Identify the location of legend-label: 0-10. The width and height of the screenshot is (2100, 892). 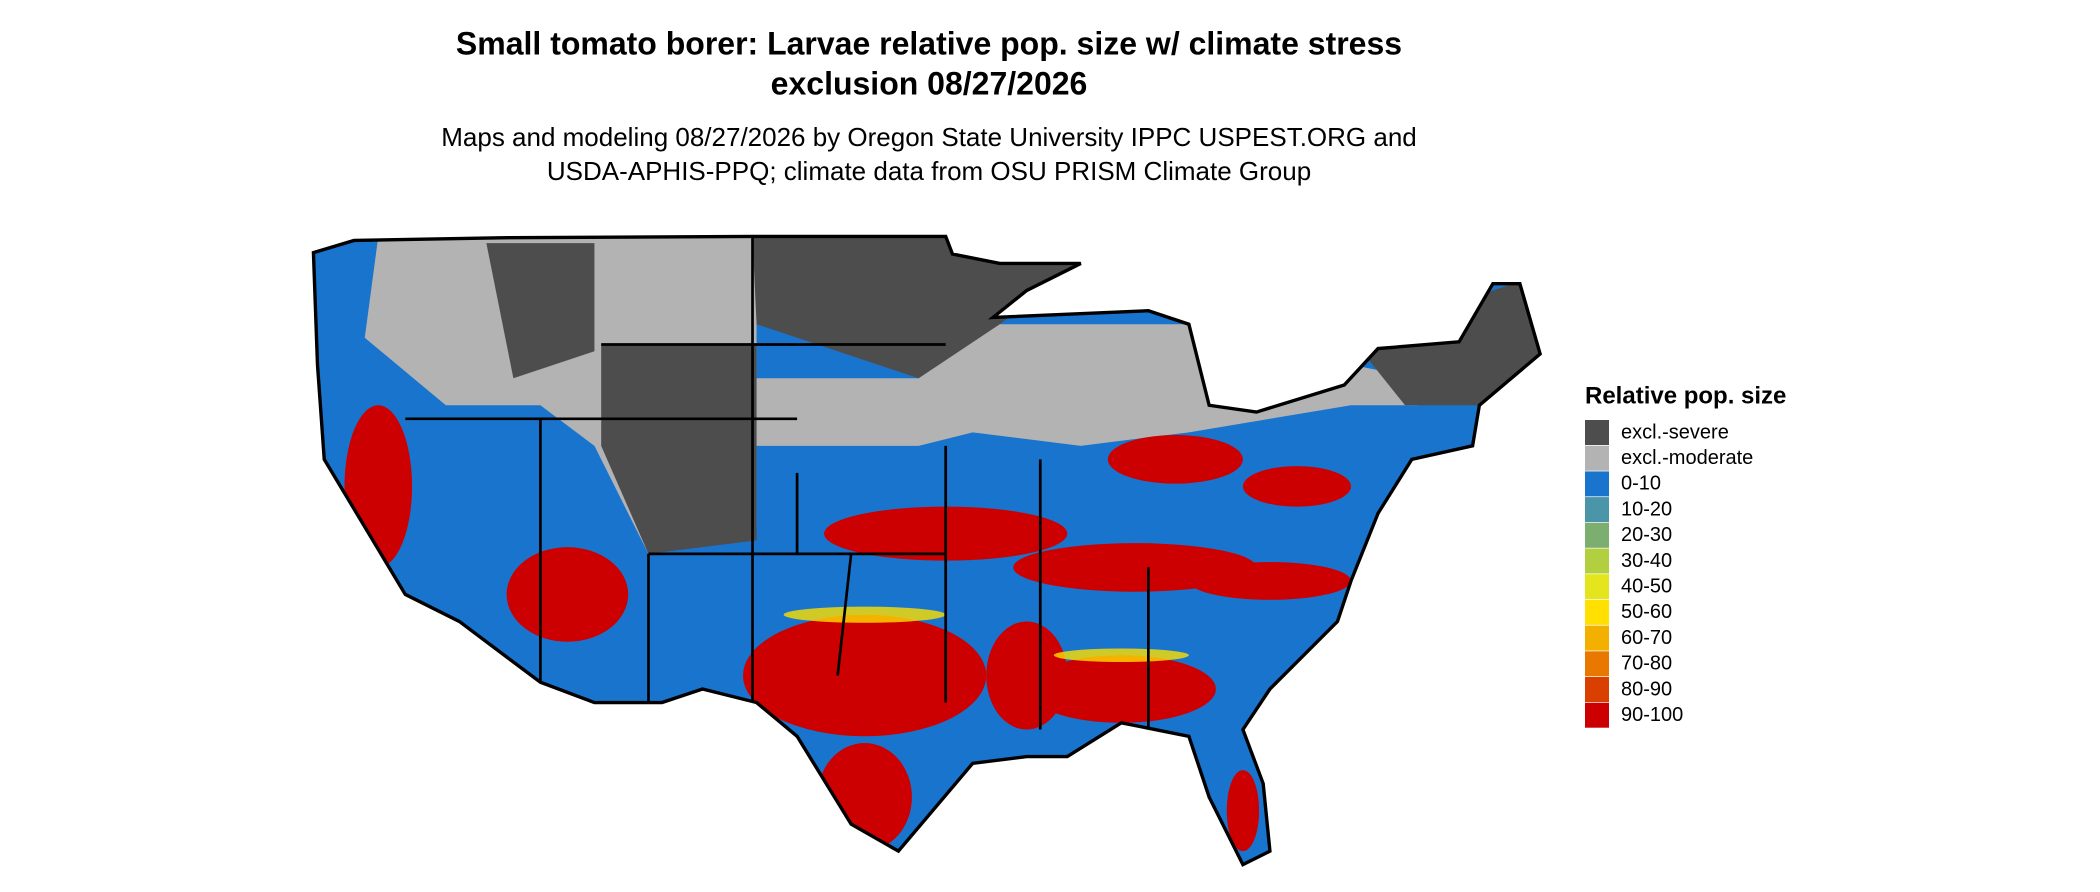
(1641, 484).